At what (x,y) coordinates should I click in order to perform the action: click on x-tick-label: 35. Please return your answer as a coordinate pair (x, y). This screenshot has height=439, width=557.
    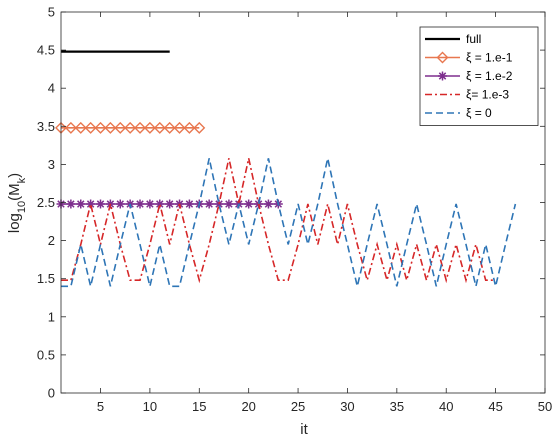
    Looking at the image, I should click on (397, 406).